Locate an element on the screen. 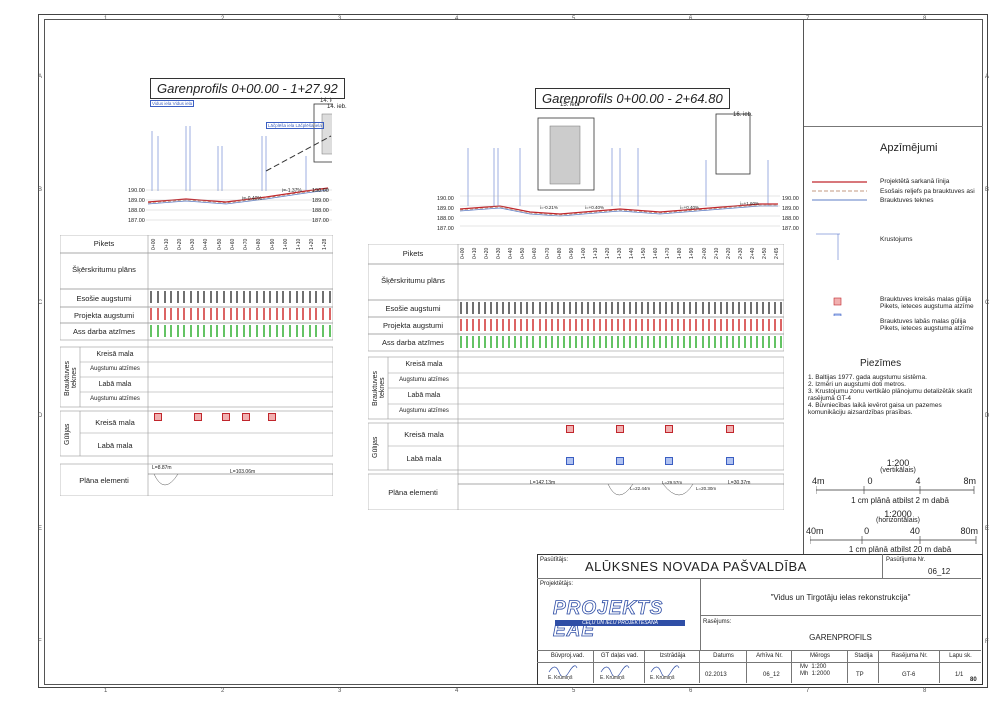  tb-pasutitajs: ALŪKSNES NOVADA PAŠVALDĪBA is located at coordinates (696, 566).